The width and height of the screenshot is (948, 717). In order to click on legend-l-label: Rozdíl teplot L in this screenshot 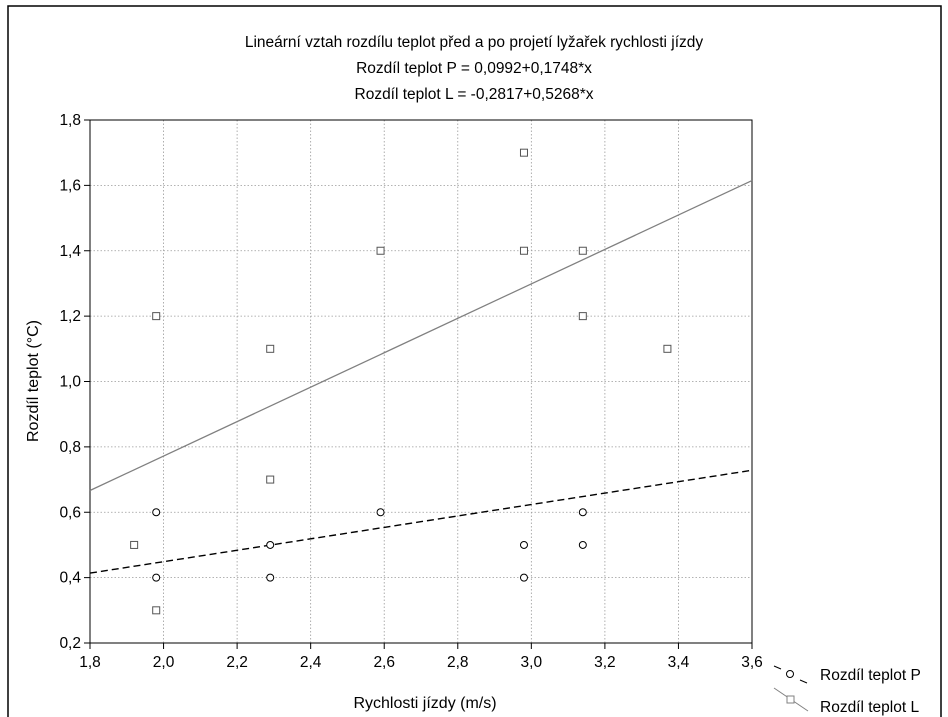, I will do `click(869, 707)`.